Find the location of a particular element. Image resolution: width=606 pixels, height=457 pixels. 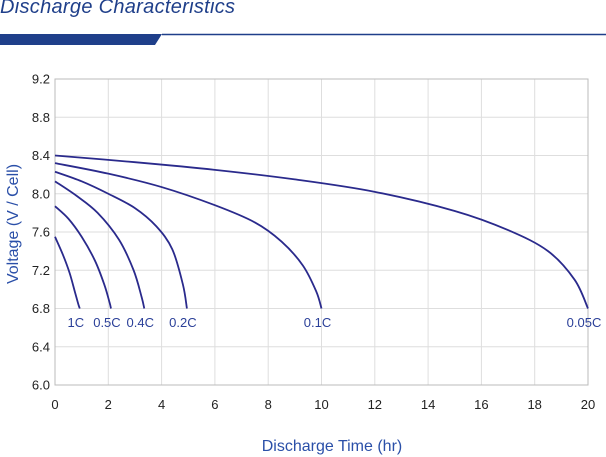

x-tick-label: 14 is located at coordinates (428, 404).